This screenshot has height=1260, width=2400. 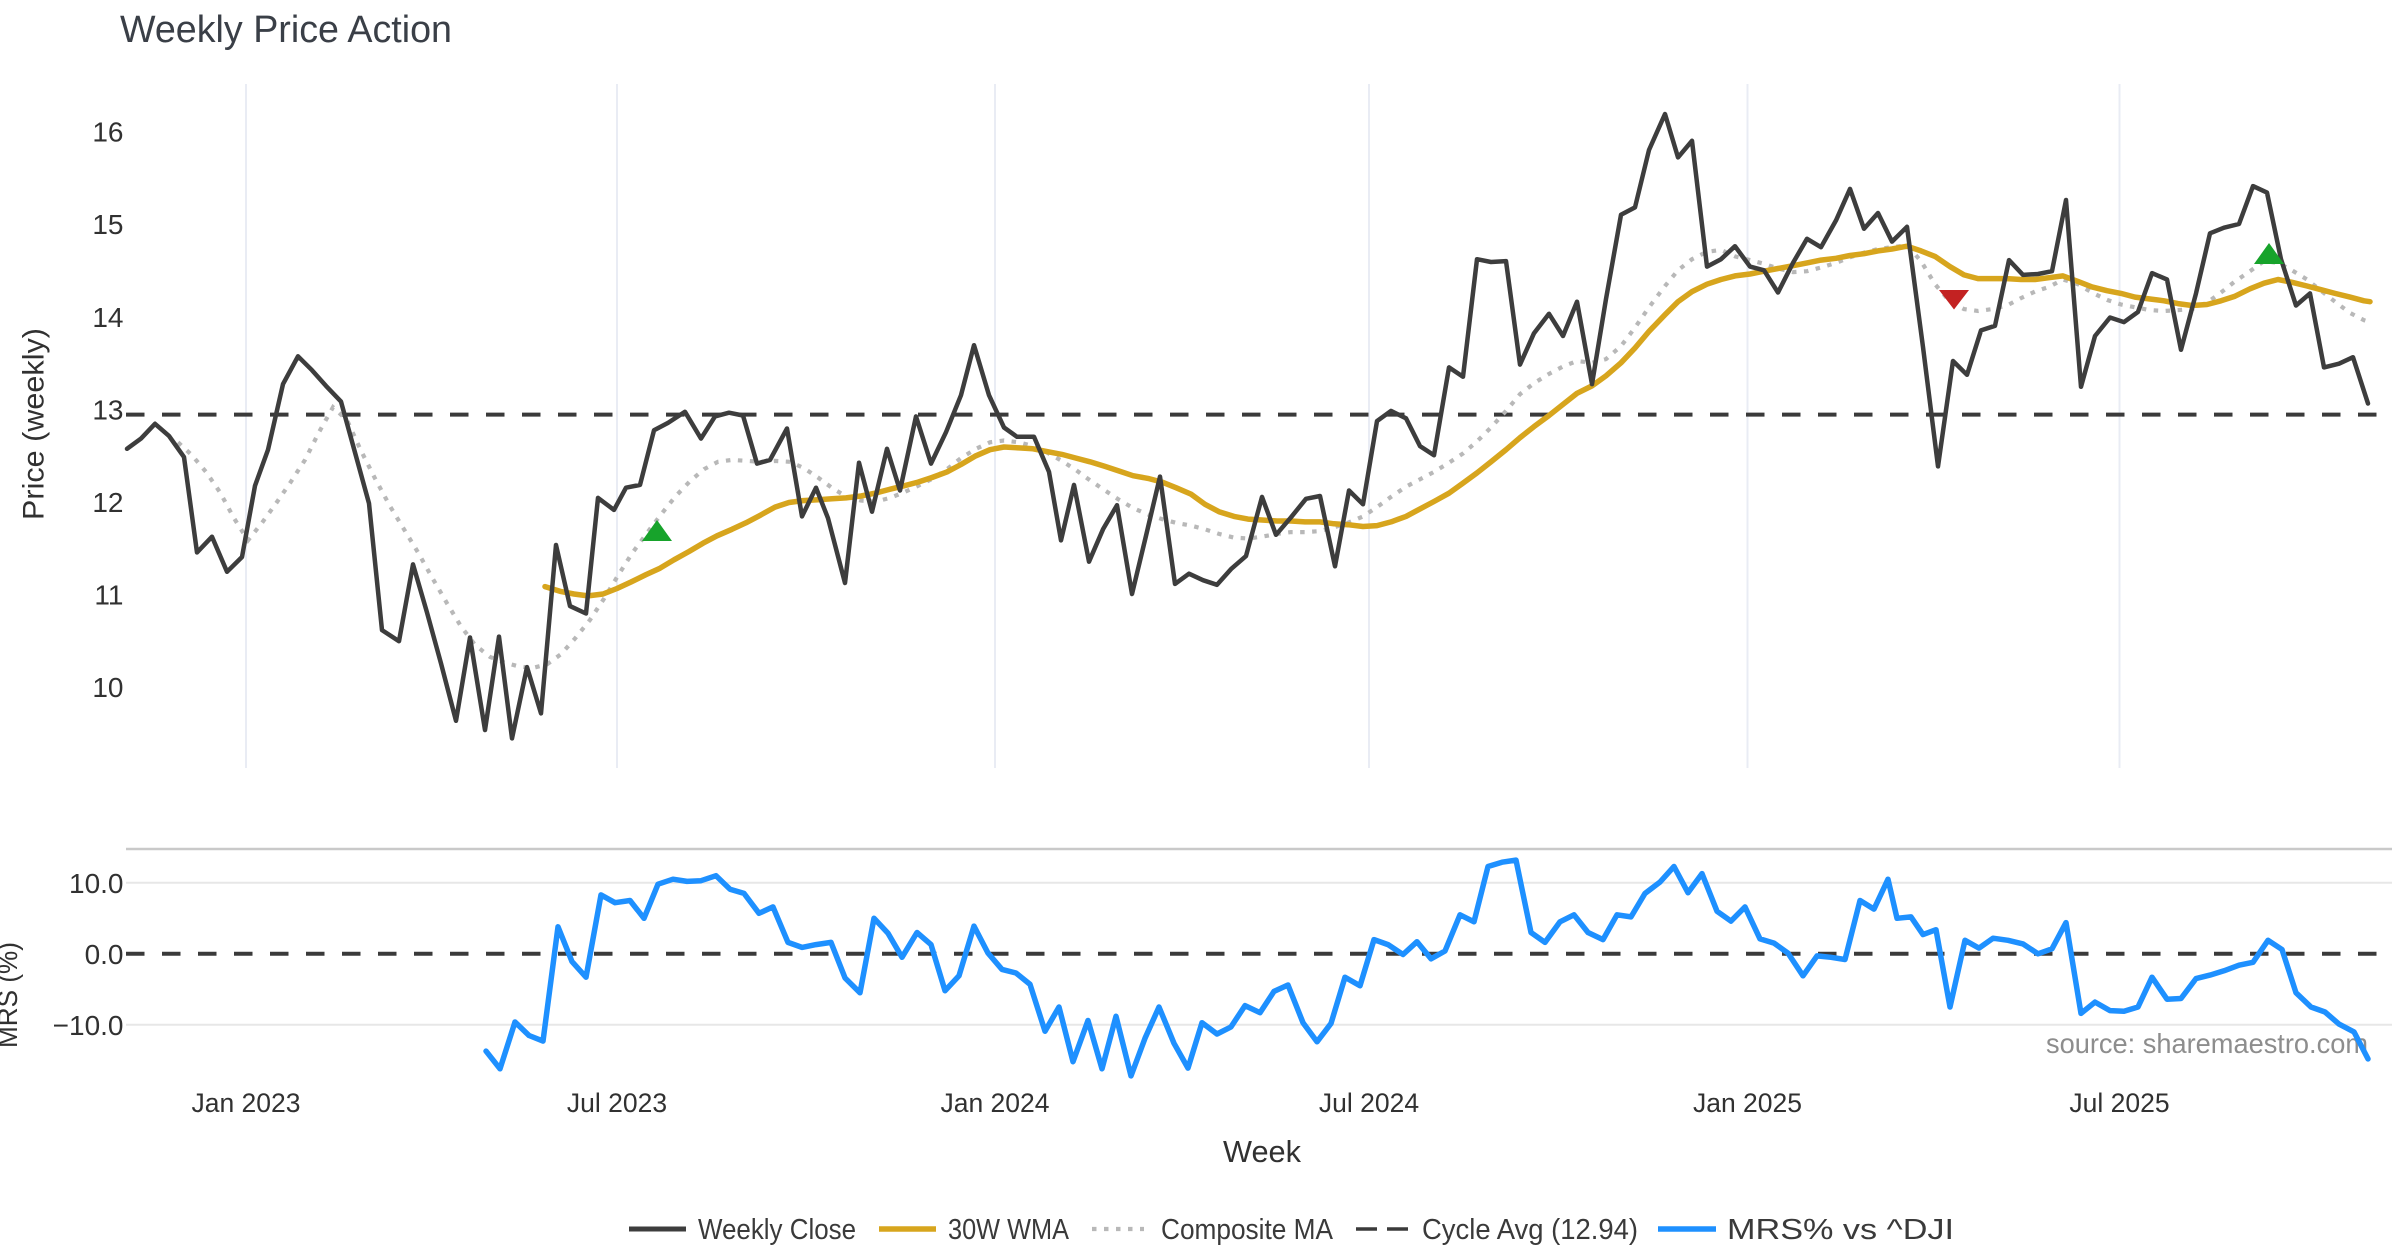 I want to click on svg-text: Week, so click(x=1262, y=1151).